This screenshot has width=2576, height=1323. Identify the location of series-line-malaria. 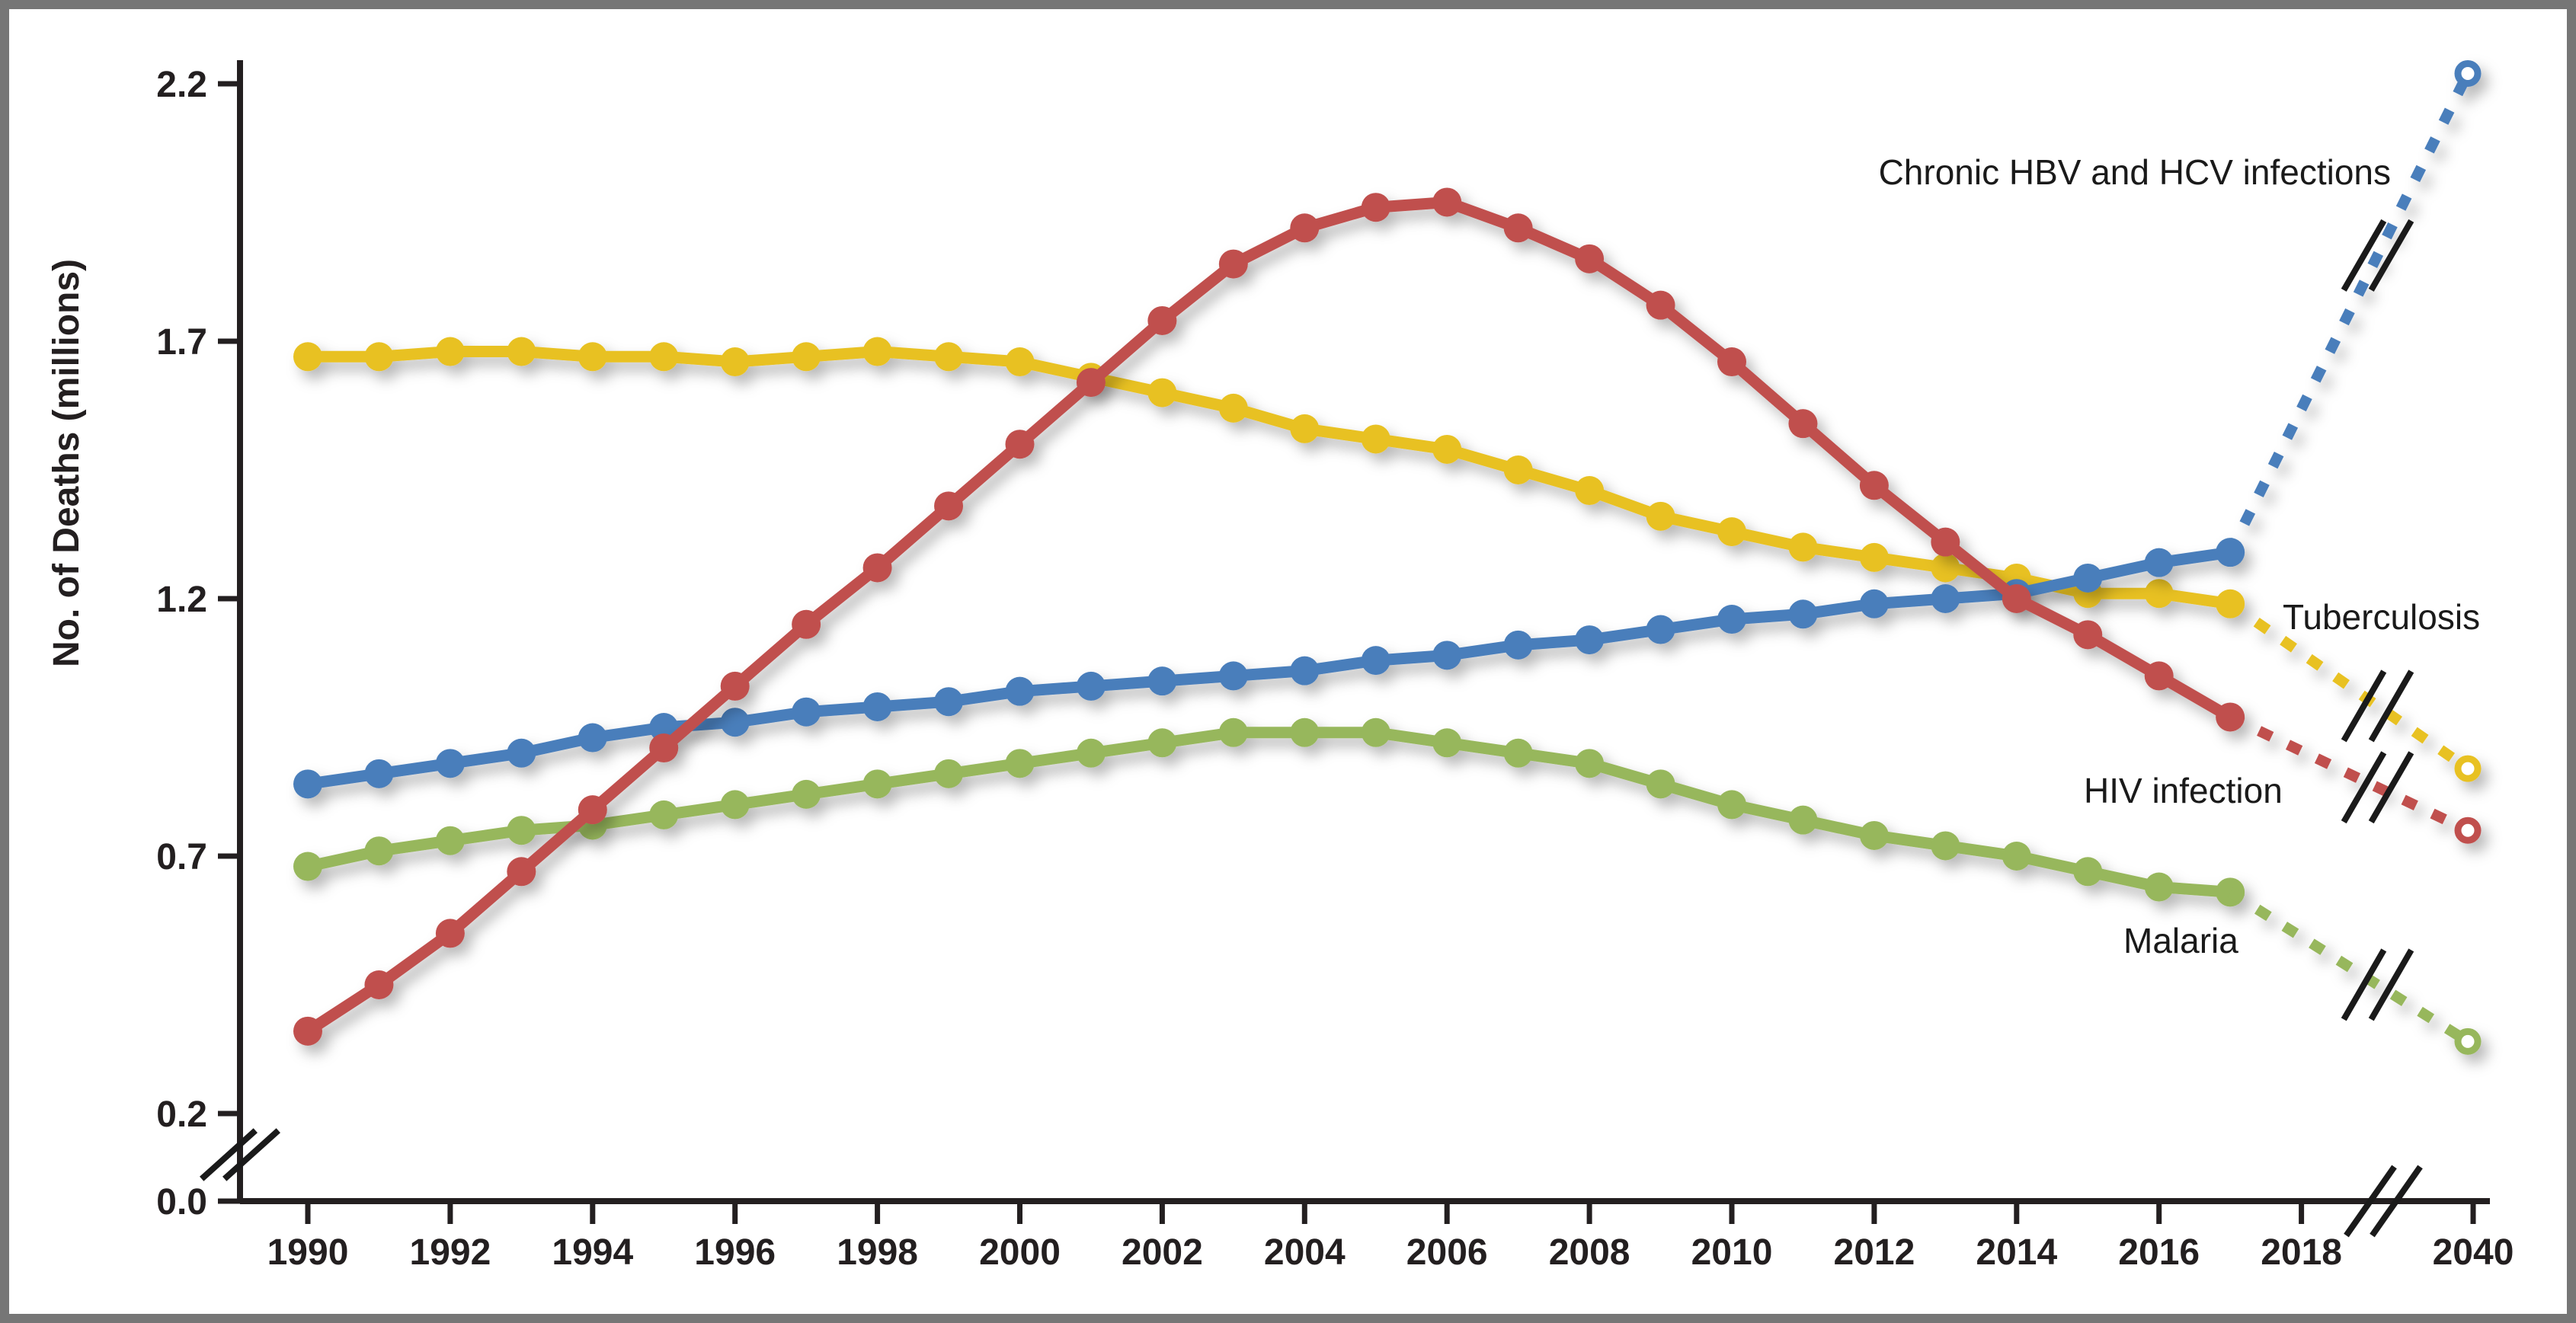
(1269, 812).